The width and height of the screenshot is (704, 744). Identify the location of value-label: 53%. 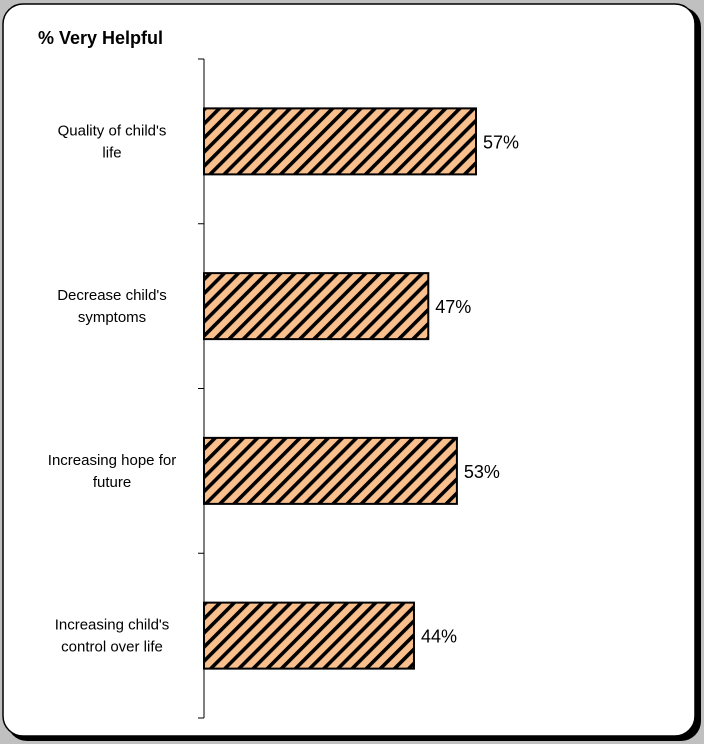
(482, 472).